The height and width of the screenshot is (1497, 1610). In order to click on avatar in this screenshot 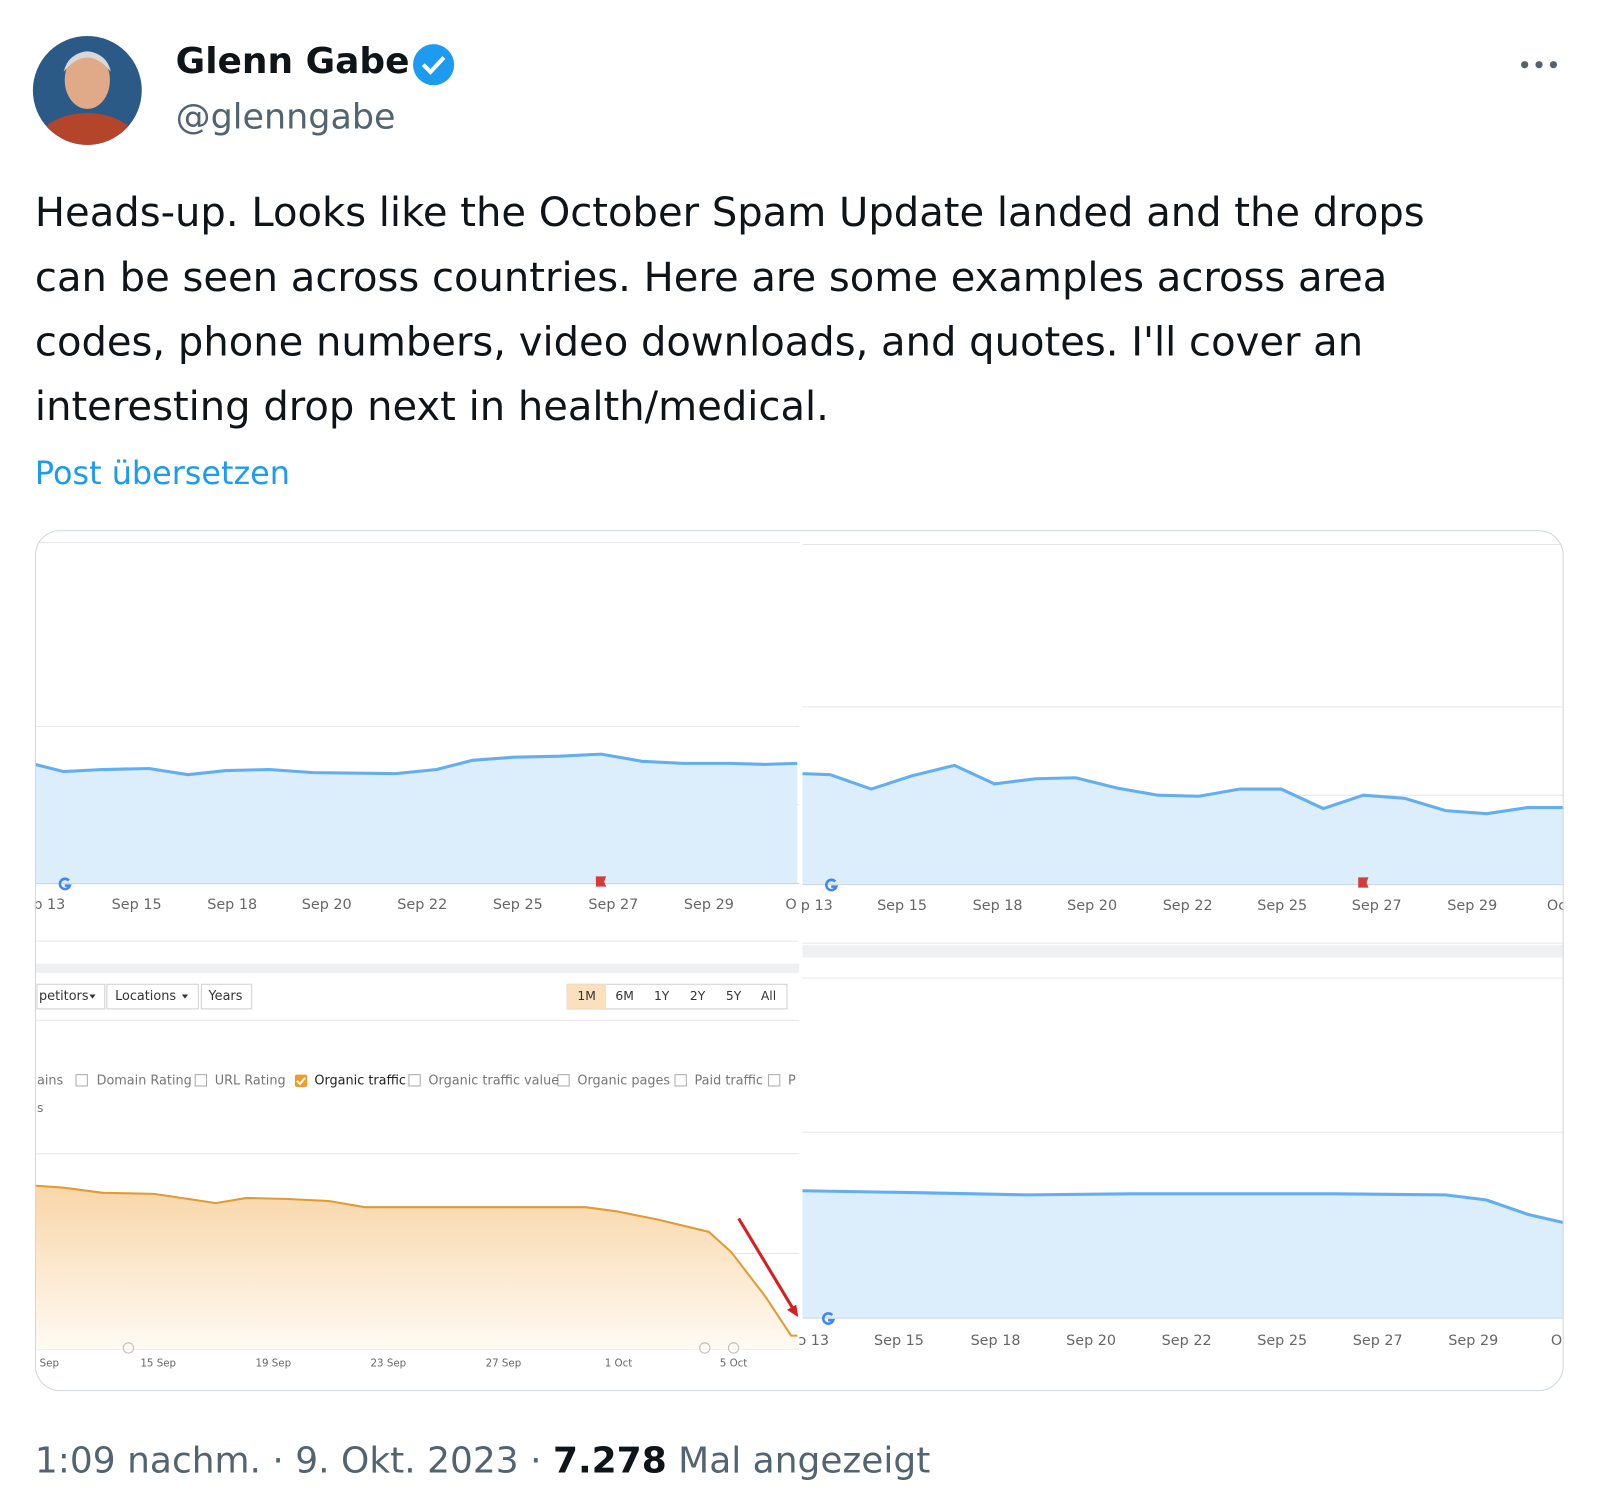, I will do `click(87, 114)`.